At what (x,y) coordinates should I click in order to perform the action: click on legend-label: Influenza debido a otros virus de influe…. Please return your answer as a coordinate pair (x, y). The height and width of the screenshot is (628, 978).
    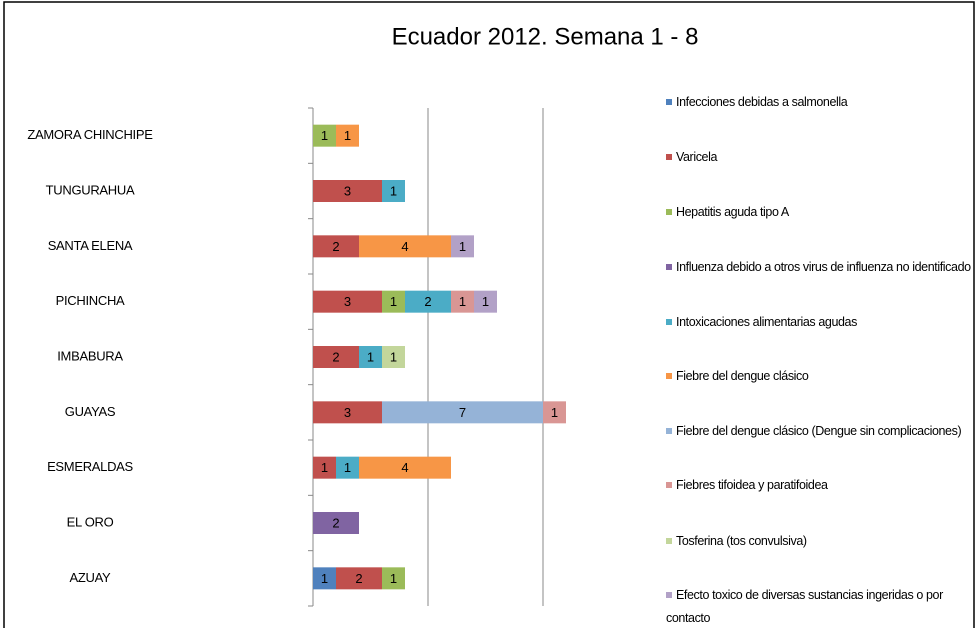
    Looking at the image, I should click on (823, 267).